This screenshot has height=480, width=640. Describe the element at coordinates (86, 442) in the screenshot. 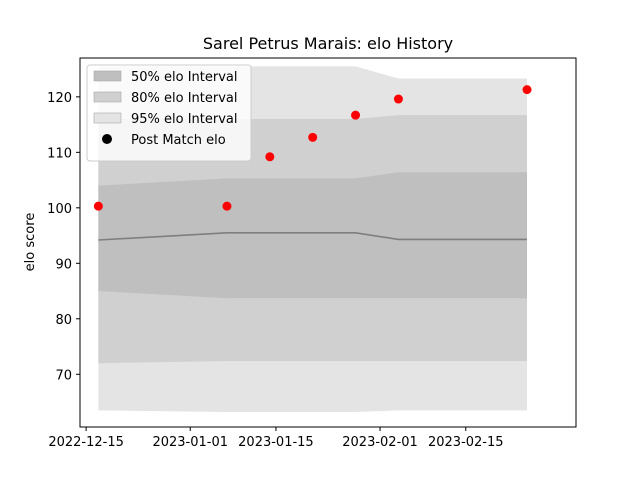

I see `x-tick-label: 2022-12-15` at that location.